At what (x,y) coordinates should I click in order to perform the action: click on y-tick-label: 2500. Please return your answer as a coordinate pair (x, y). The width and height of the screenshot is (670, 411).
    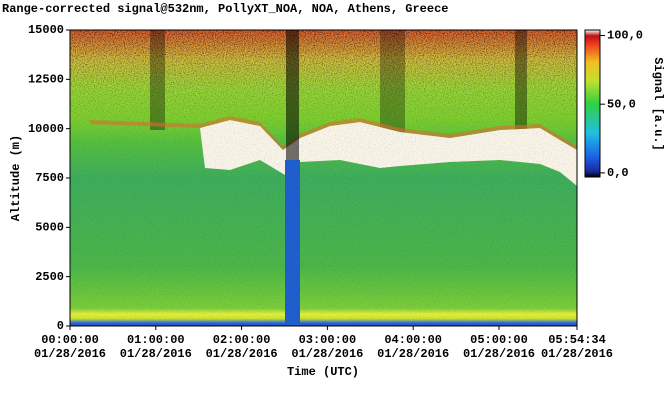
    Looking at the image, I should click on (49, 277).